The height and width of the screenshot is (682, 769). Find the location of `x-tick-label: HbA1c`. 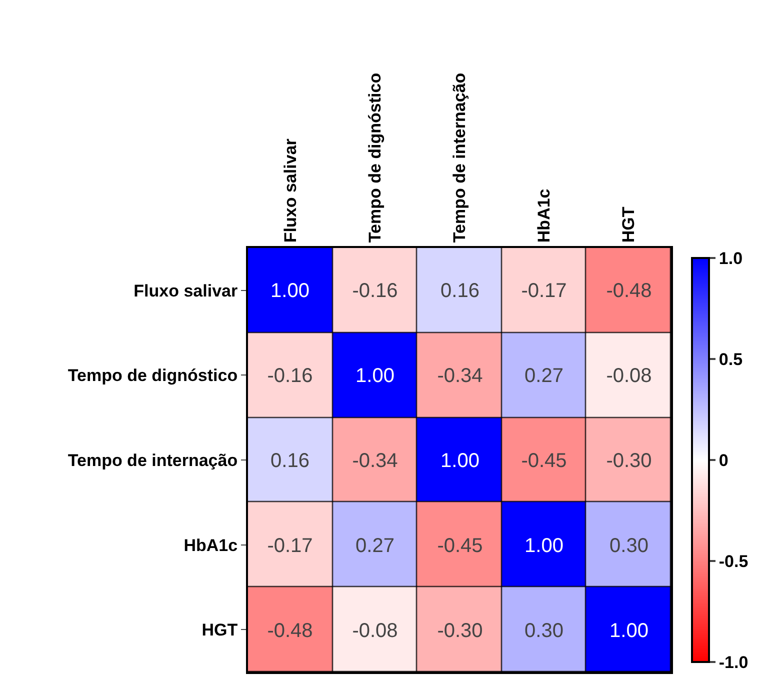

x-tick-label: HbA1c is located at coordinates (544, 215).